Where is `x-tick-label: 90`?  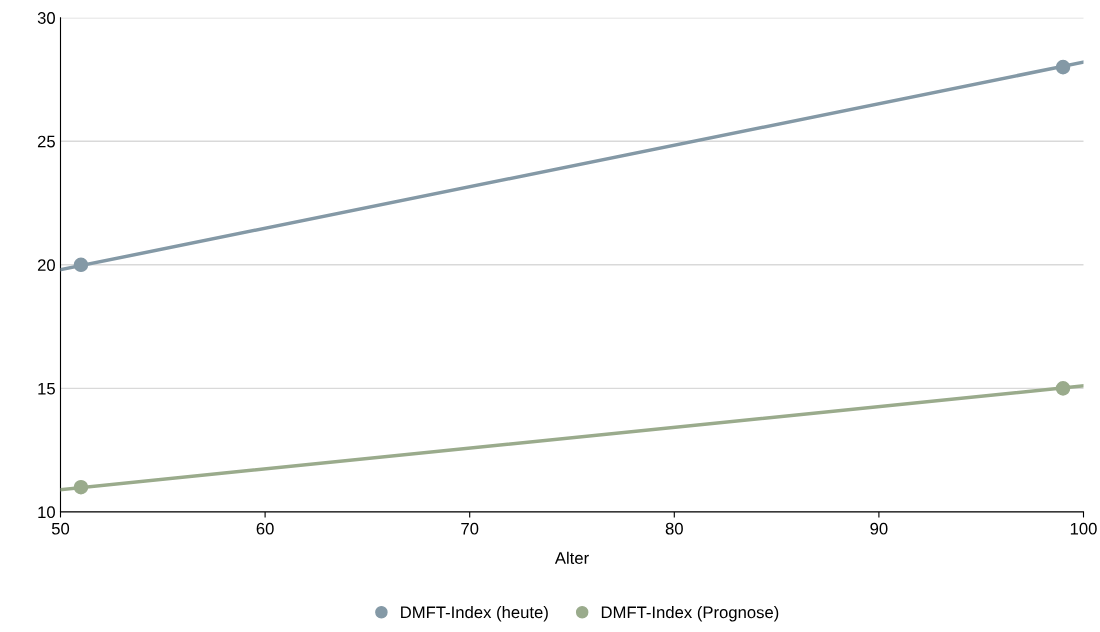 x-tick-label: 90 is located at coordinates (879, 528).